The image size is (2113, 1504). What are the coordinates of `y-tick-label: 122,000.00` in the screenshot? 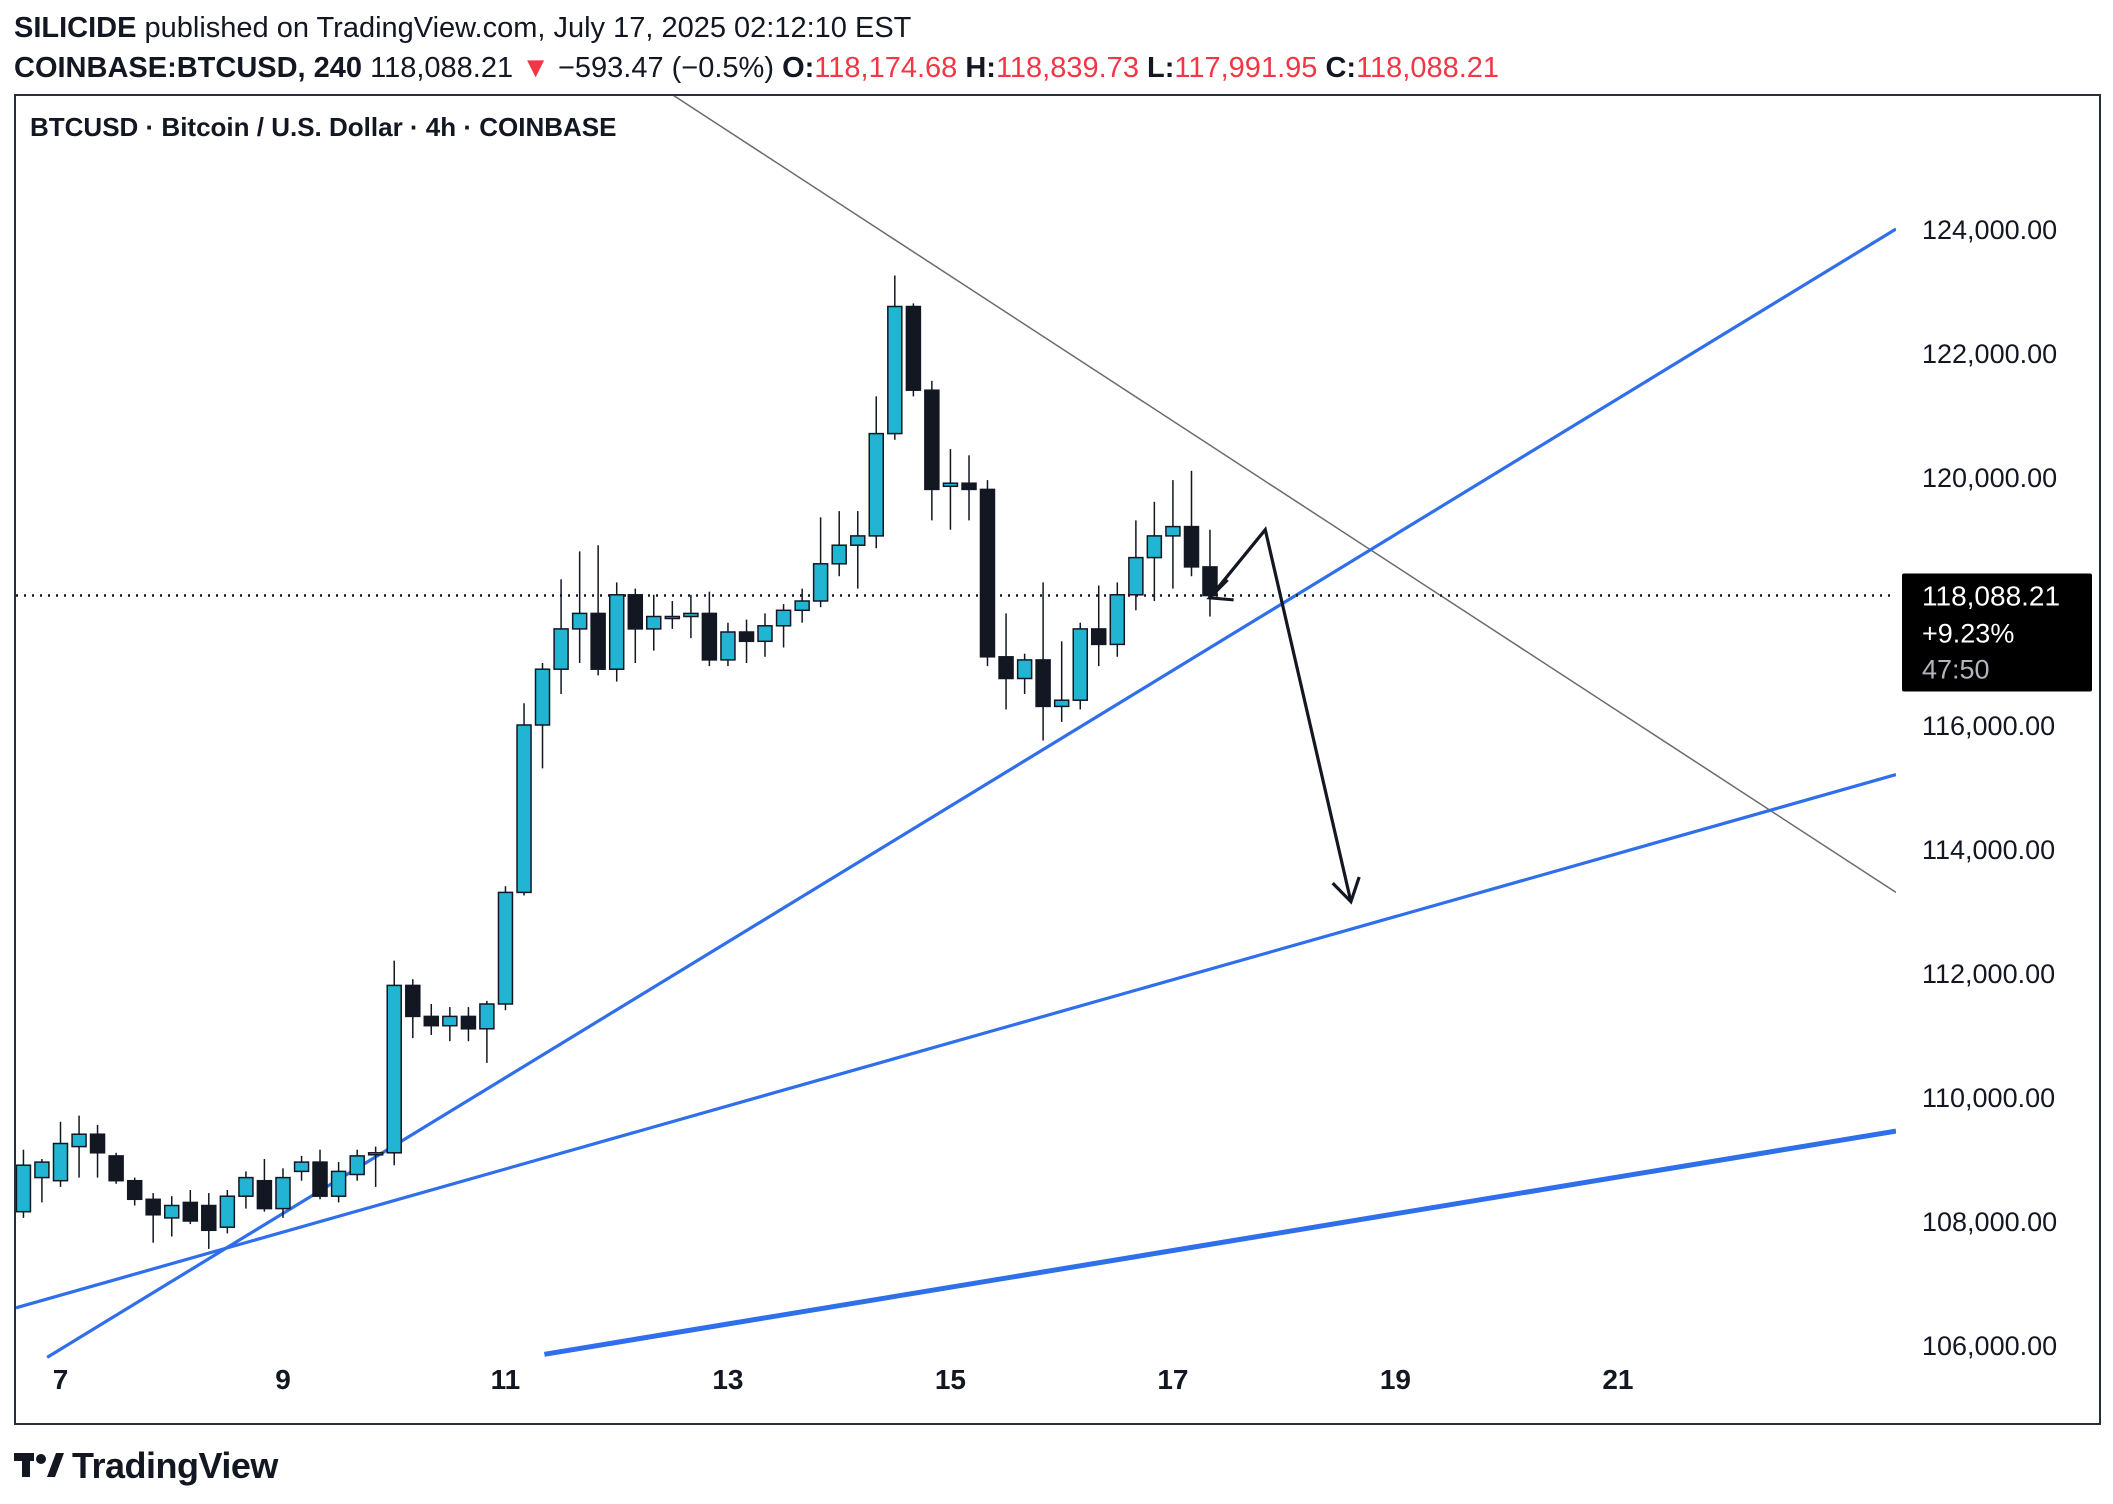 It's located at (1989, 354).